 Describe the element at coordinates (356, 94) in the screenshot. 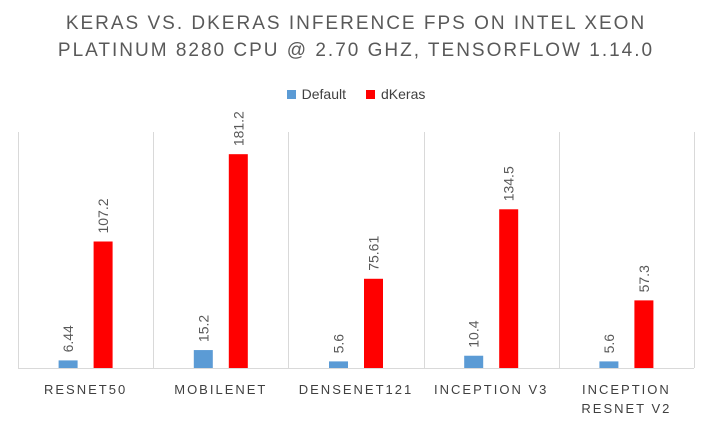

I see `chart-legend: Default dKeras` at that location.